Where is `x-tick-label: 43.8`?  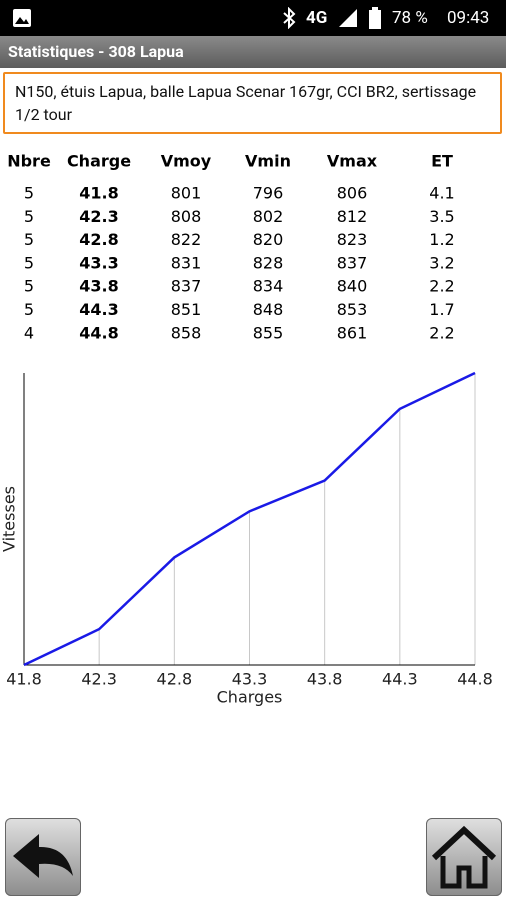
x-tick-label: 43.8 is located at coordinates (325, 679).